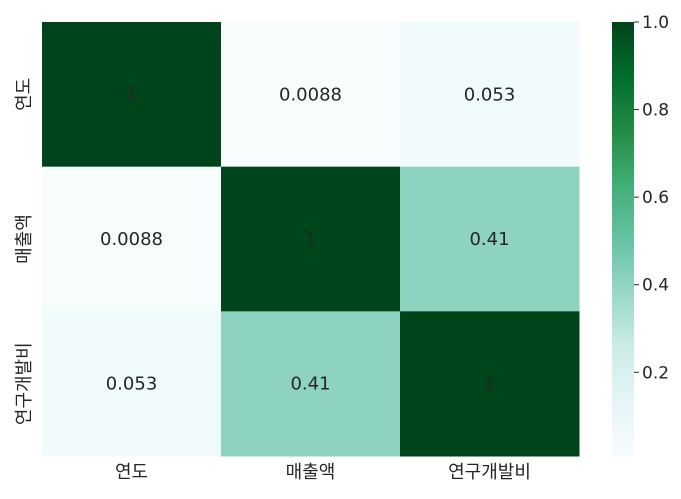 This screenshot has width=681, height=499. Describe the element at coordinates (623, 239) in the screenshot. I see `colorbar-gradient` at that location.